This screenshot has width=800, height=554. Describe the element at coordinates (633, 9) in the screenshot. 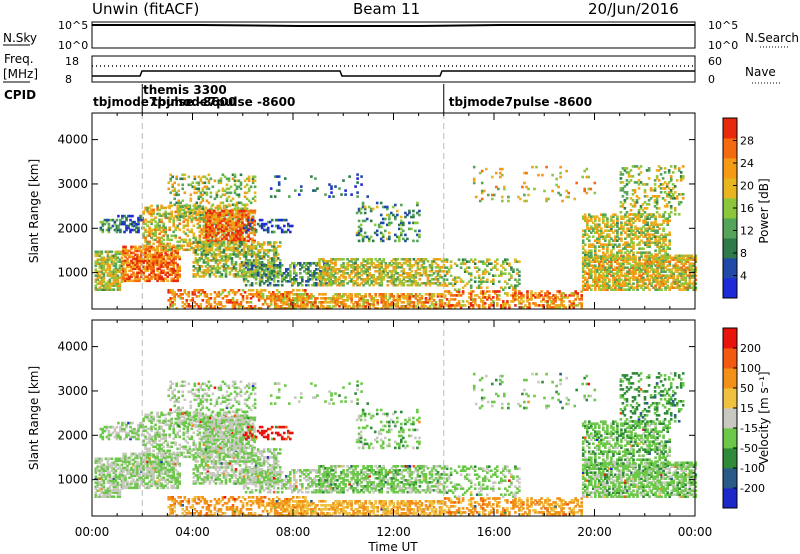

I see `date-title: 20/Jun/2016` at that location.